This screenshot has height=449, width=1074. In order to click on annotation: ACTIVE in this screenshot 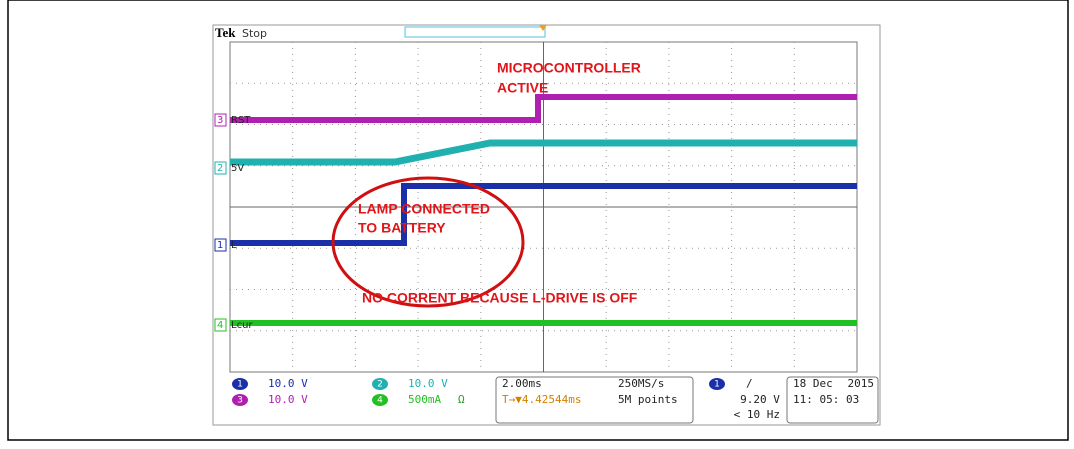, I will do `click(522, 88)`.